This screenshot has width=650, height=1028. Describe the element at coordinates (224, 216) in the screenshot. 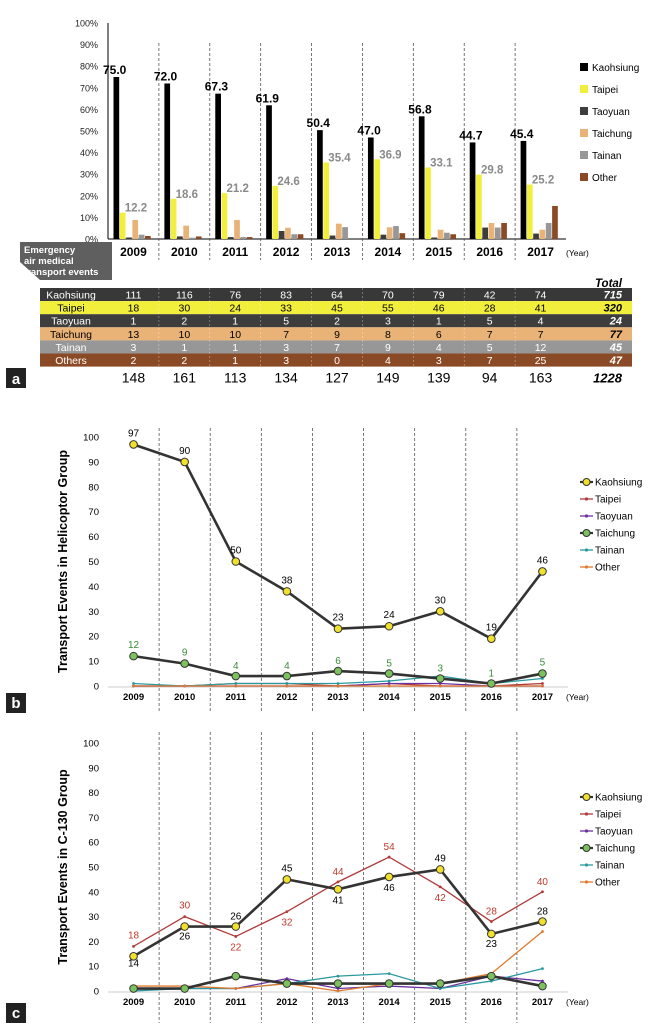

I see `bar-taipei-2011` at that location.